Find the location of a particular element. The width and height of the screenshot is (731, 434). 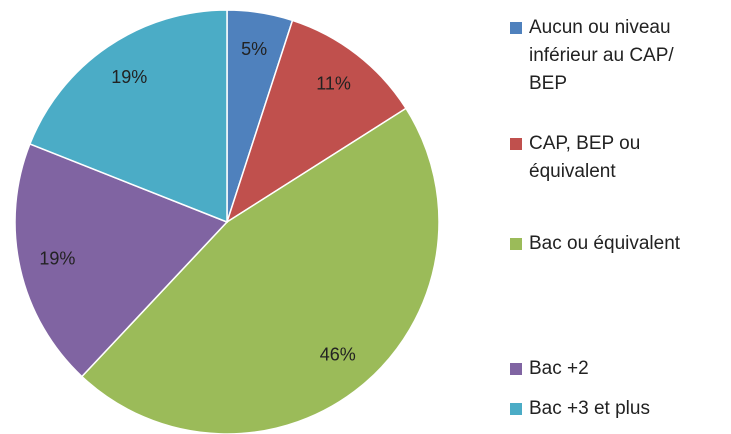

legend-label: Bac +2 is located at coordinates (559, 368).